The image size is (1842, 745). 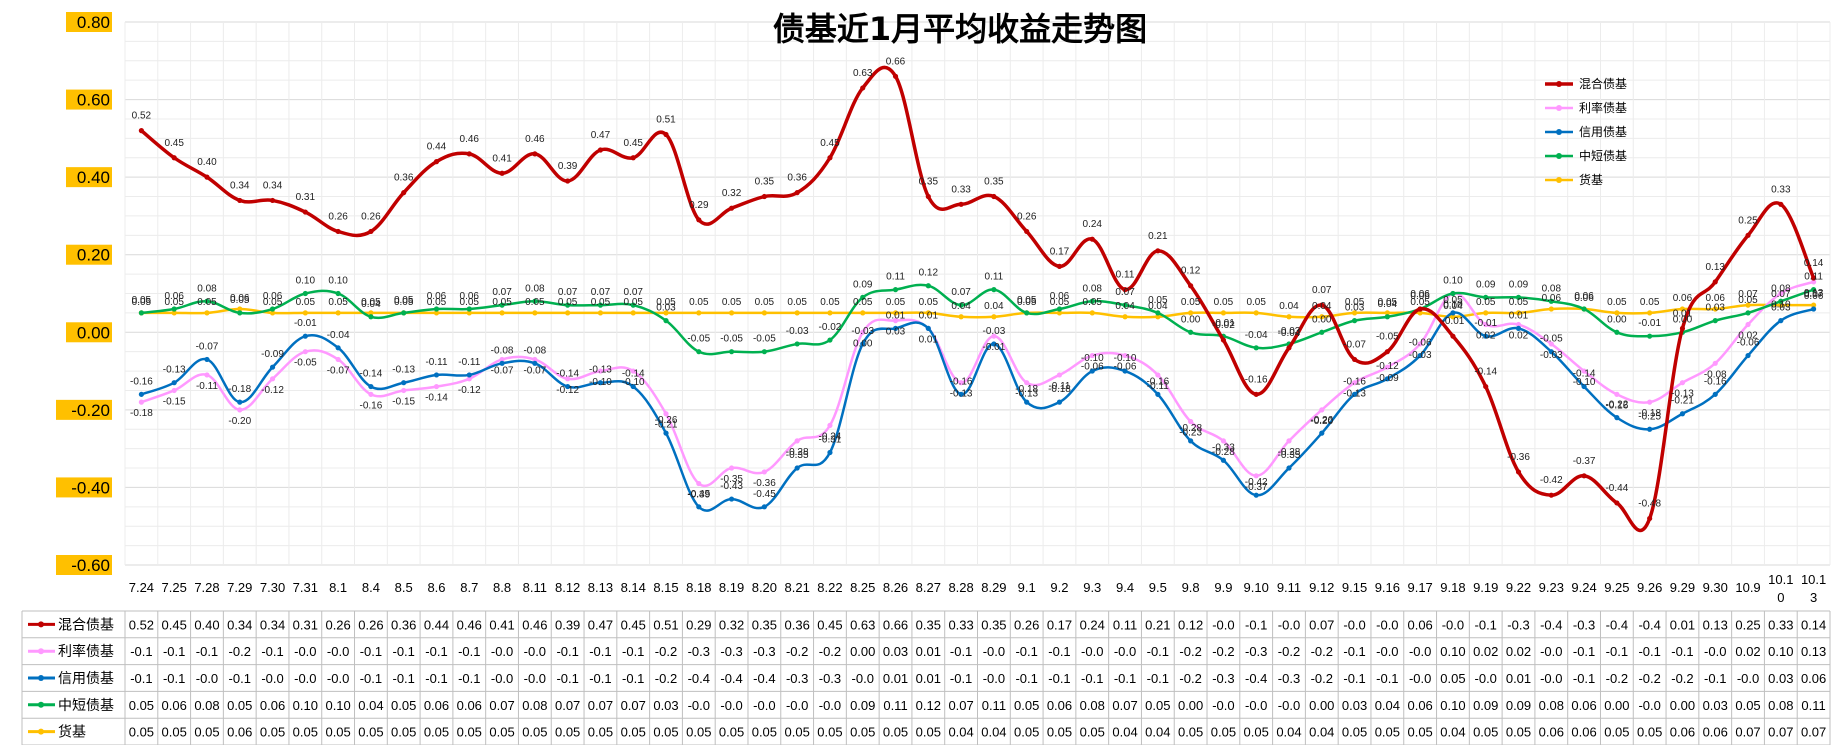 I want to click on data-label: 0.14, so click(x=1814, y=263).